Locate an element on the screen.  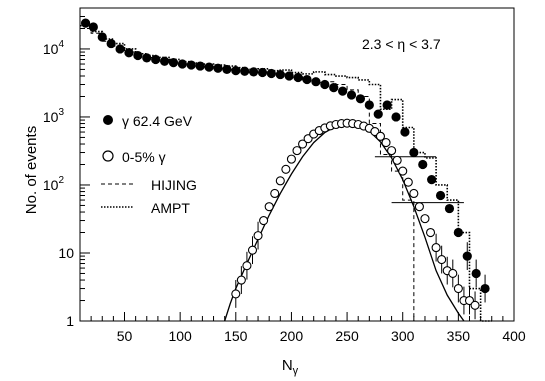
legend: γ 62.4 GeV 0-5% γ HIJING AMPT is located at coordinates (149, 164).